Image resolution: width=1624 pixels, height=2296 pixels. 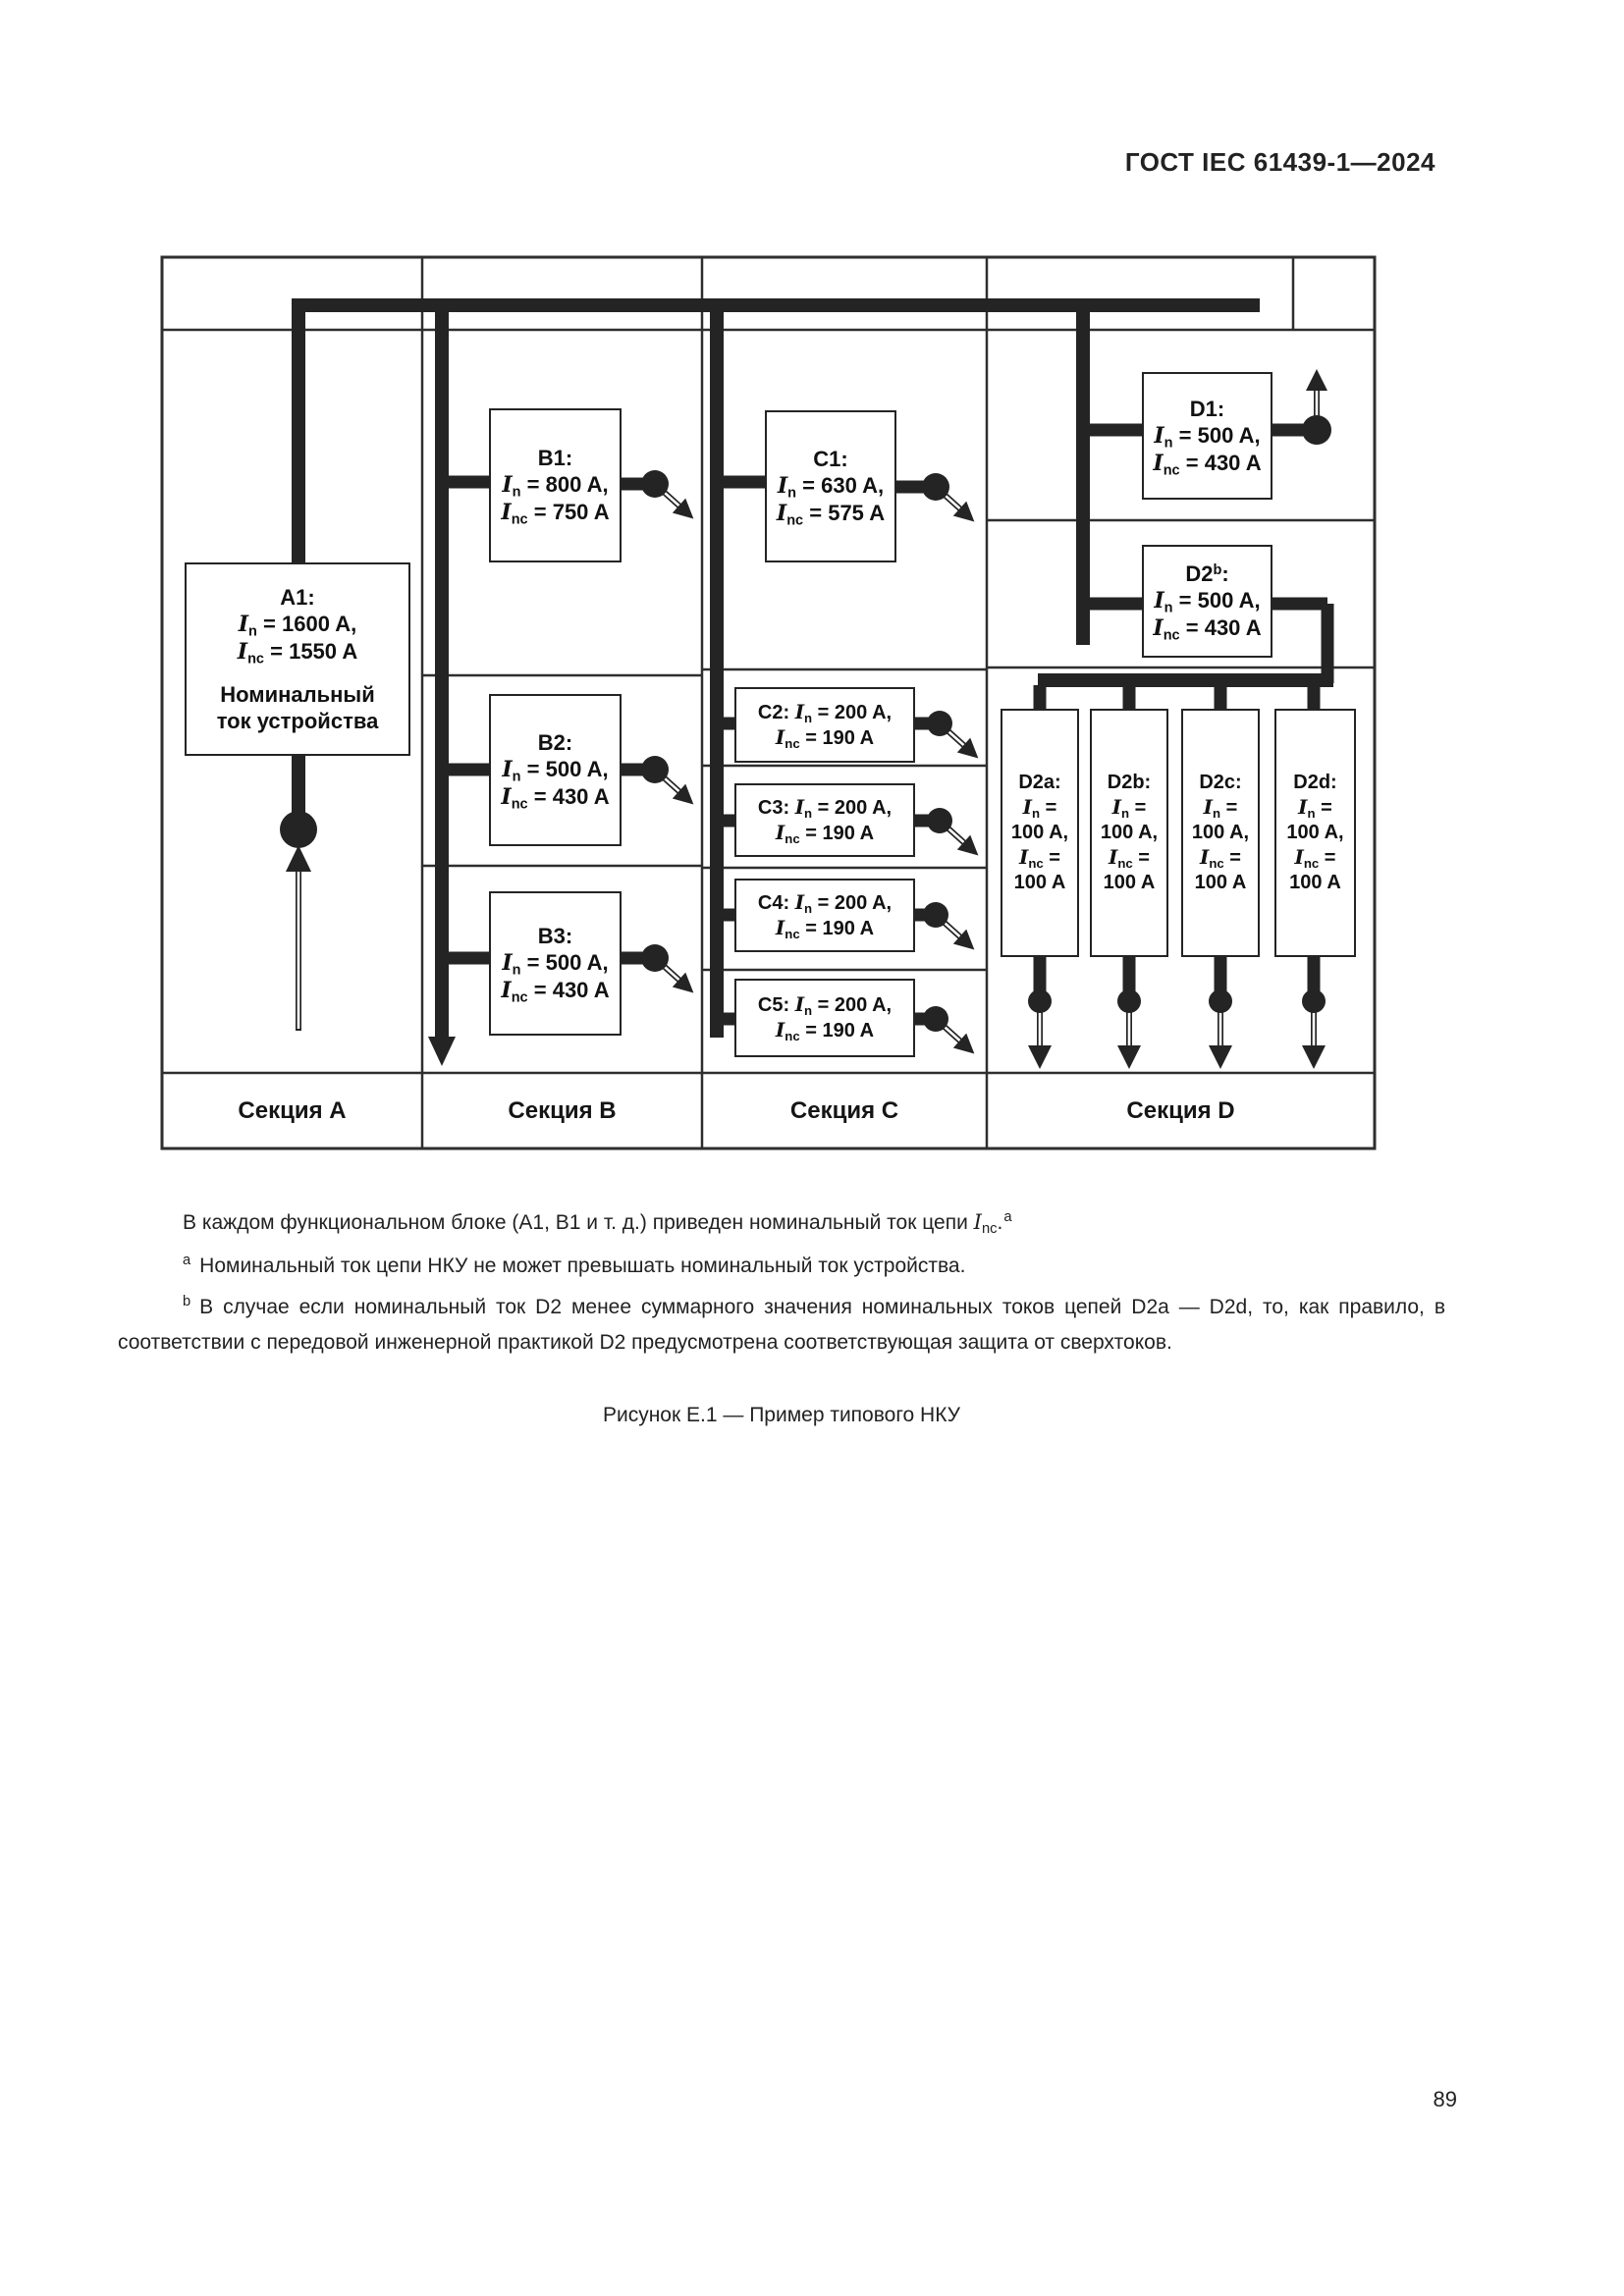 What do you see at coordinates (306, 624) in the screenshot?
I see `text-segment: = 1600 A,` at bounding box center [306, 624].